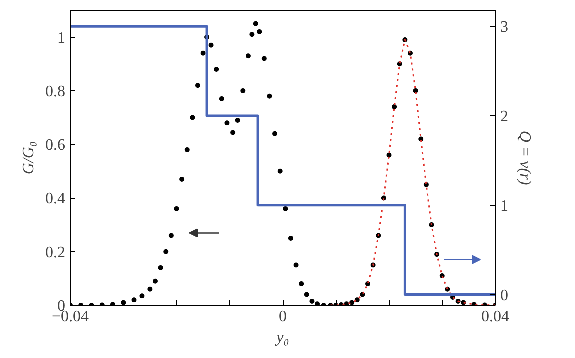 The height and width of the screenshot is (358, 575). What do you see at coordinates (282, 338) in the screenshot?
I see `x-axis-title: y₀` at bounding box center [282, 338].